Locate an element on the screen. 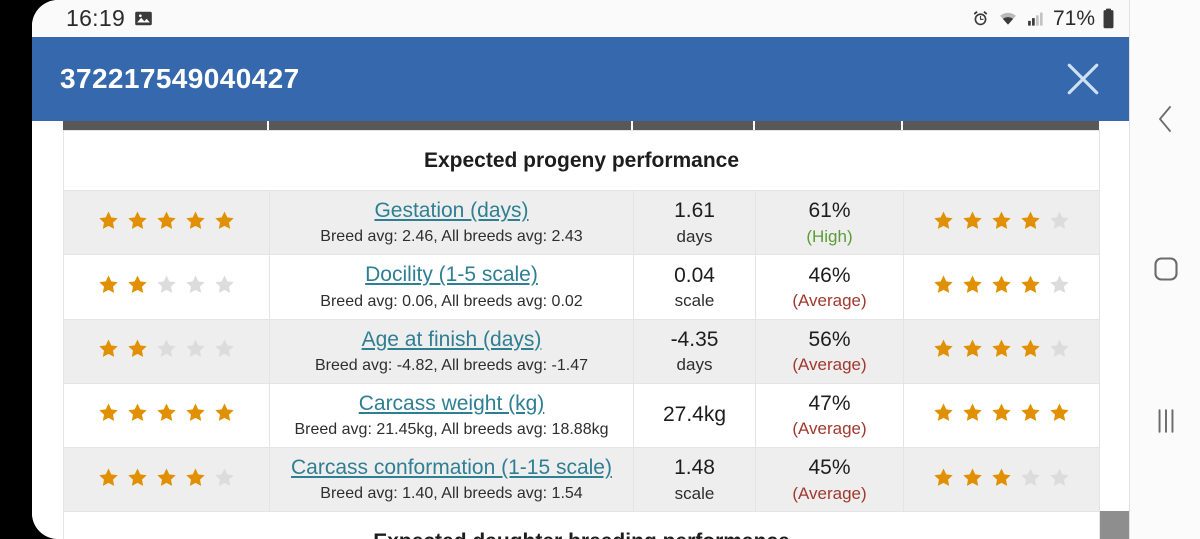  row-reliability: 47% (Average) is located at coordinates (829, 415).